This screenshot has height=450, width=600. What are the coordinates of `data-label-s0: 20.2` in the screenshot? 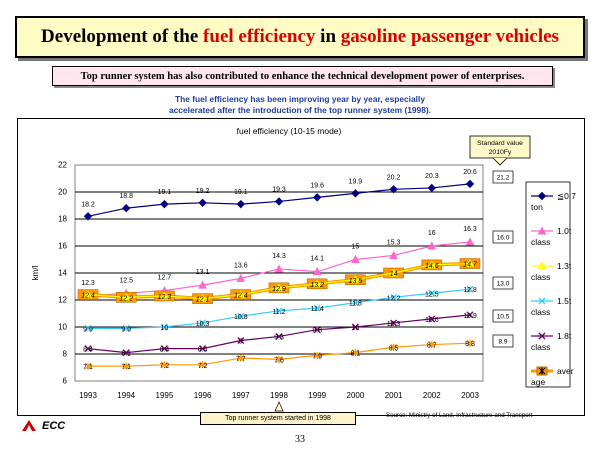 It's located at (394, 177).